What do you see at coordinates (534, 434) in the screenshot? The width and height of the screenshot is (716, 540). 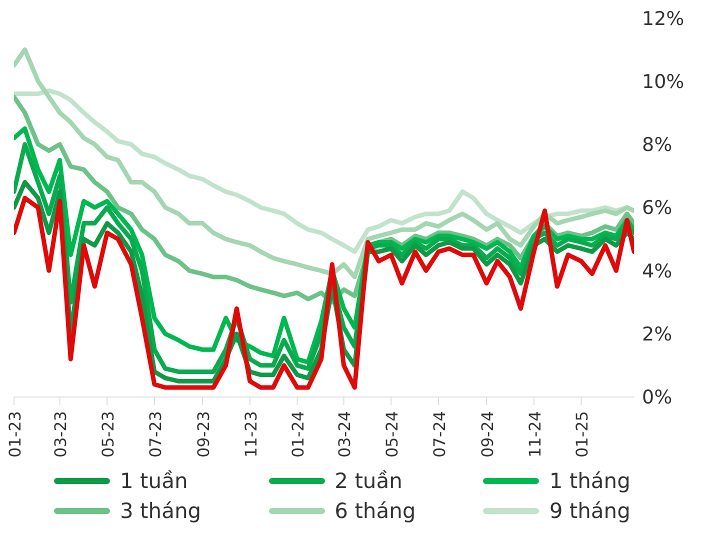 I see `x-tick-label: 11-24` at bounding box center [534, 434].